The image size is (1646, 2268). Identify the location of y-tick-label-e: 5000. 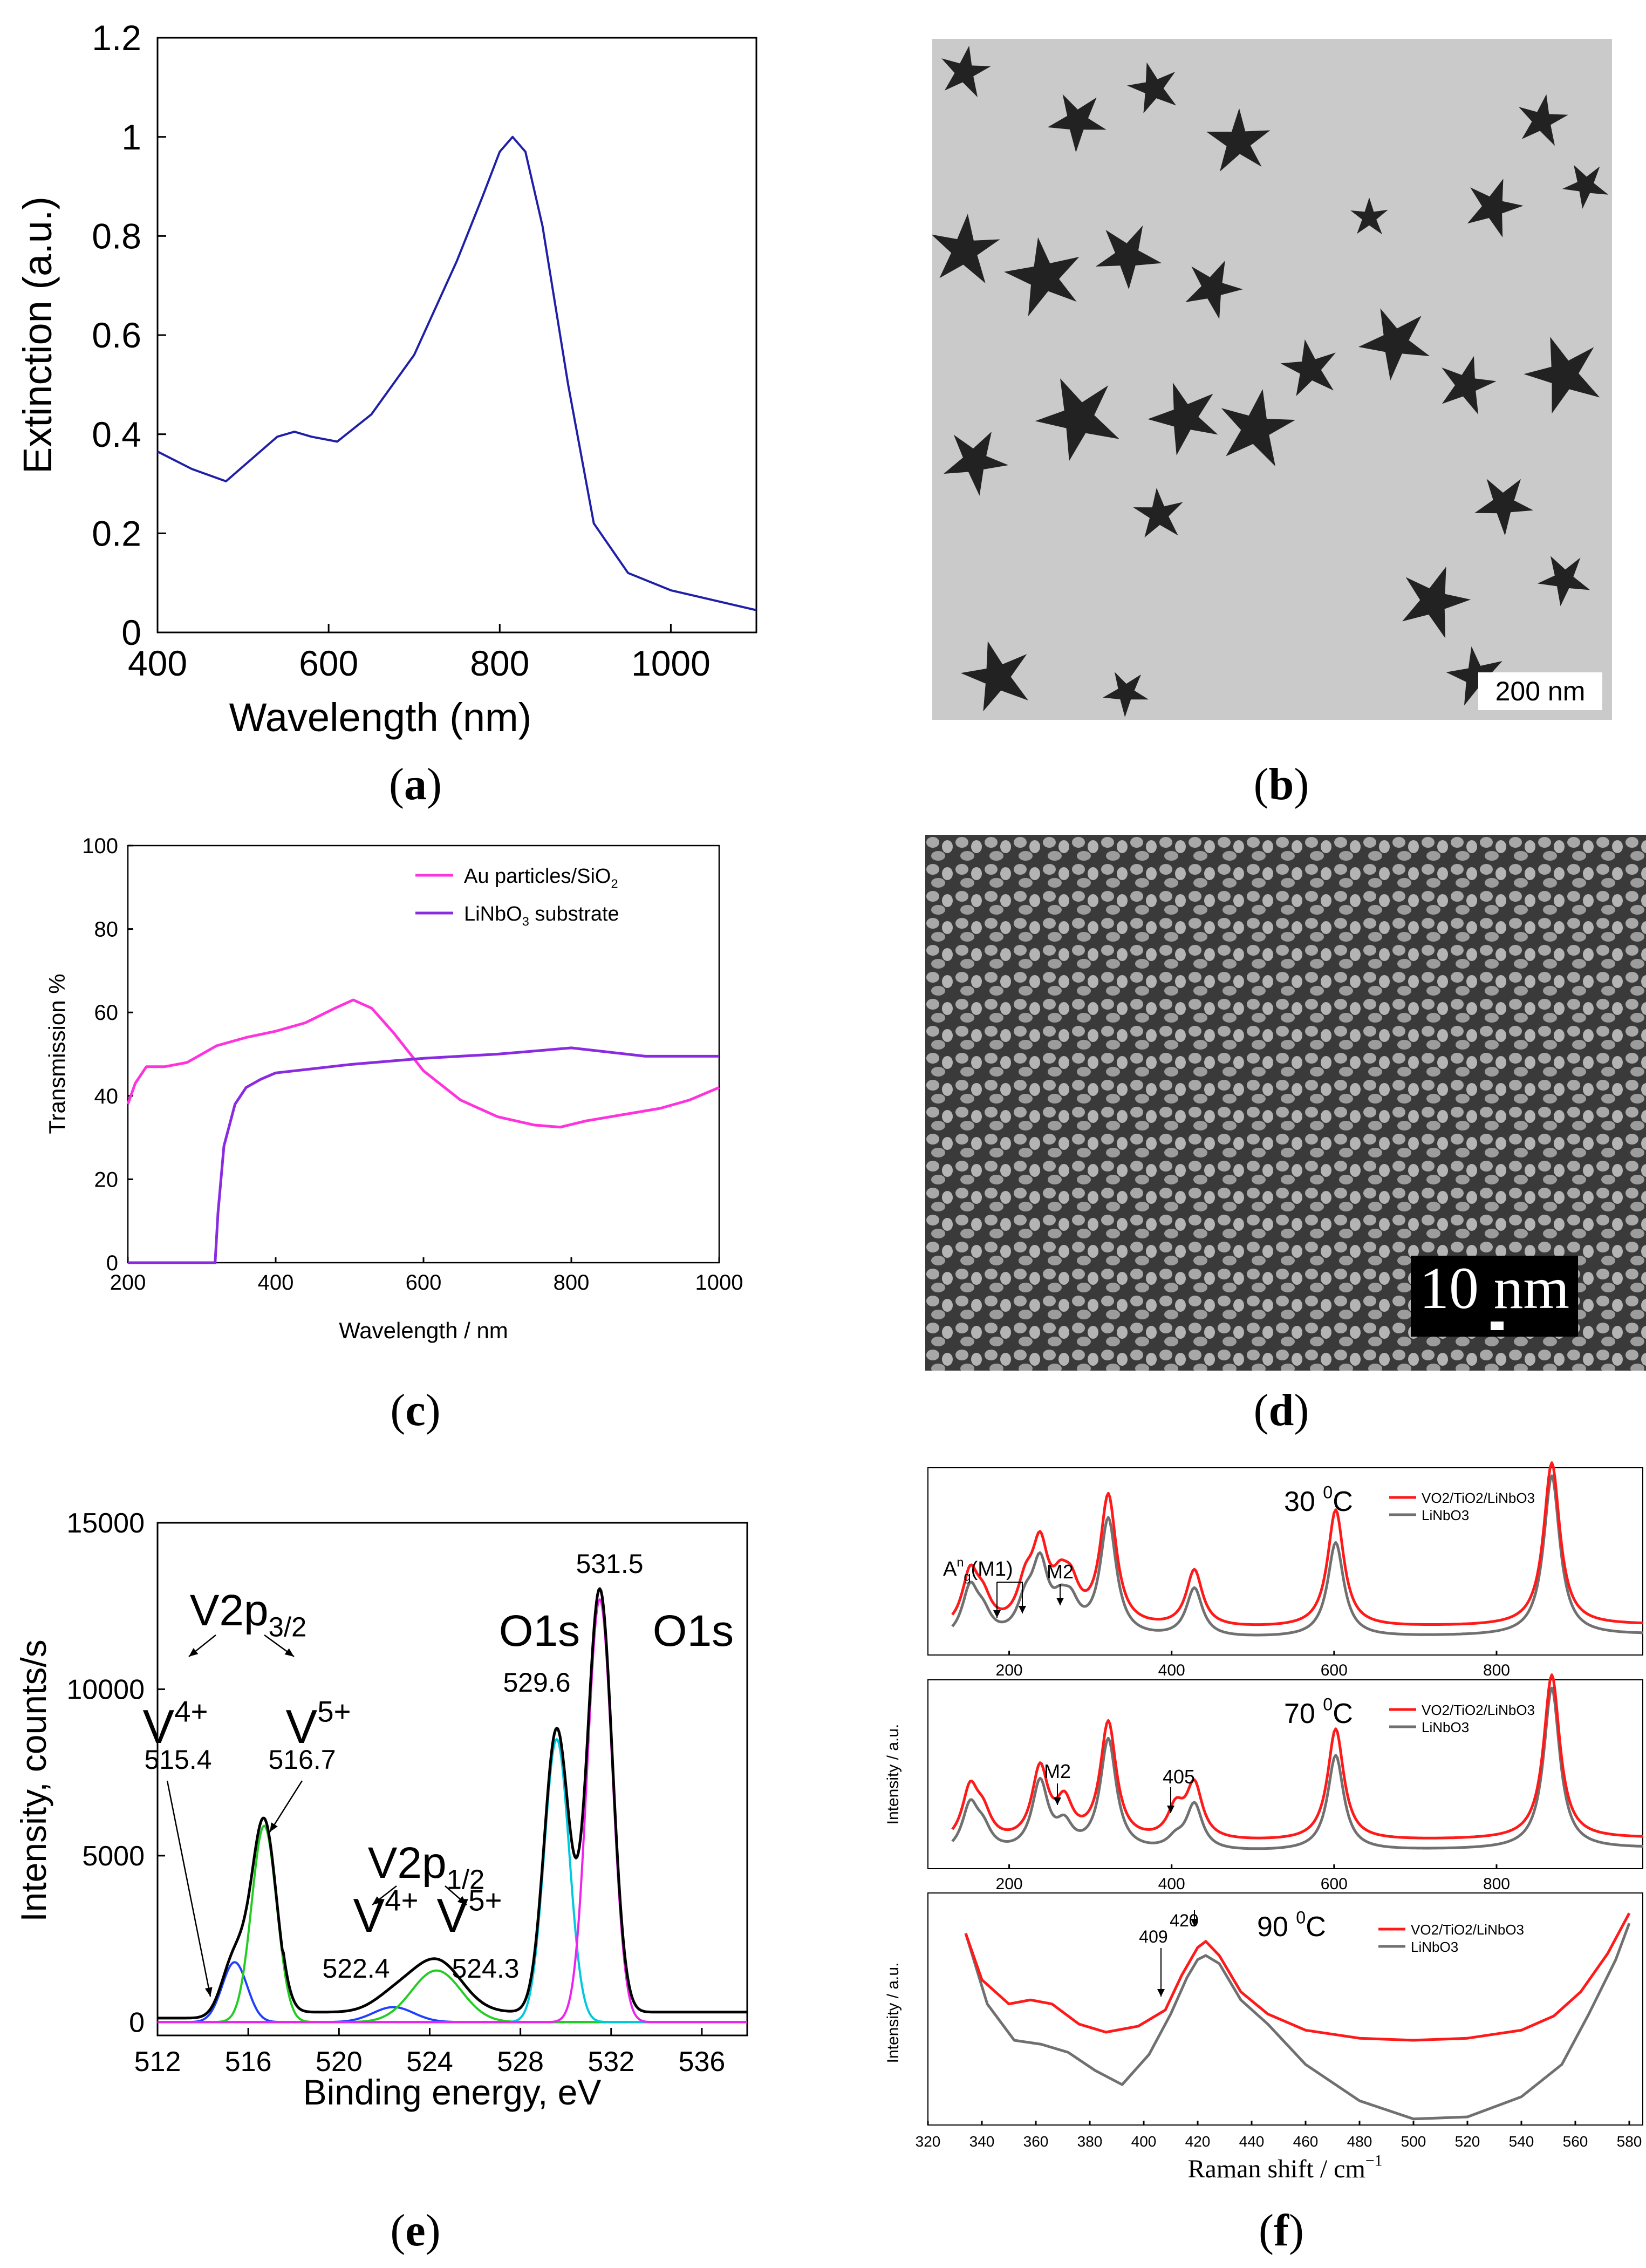
(113, 1856).